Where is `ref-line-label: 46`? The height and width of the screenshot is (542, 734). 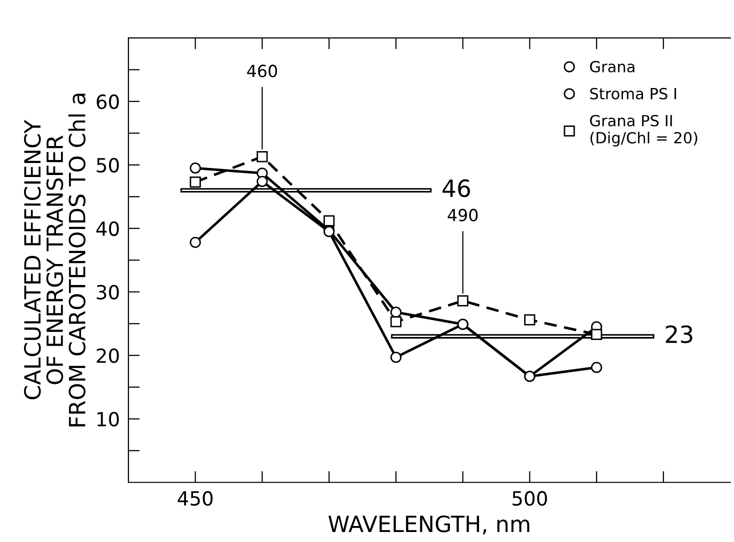 ref-line-label: 46 is located at coordinates (456, 188).